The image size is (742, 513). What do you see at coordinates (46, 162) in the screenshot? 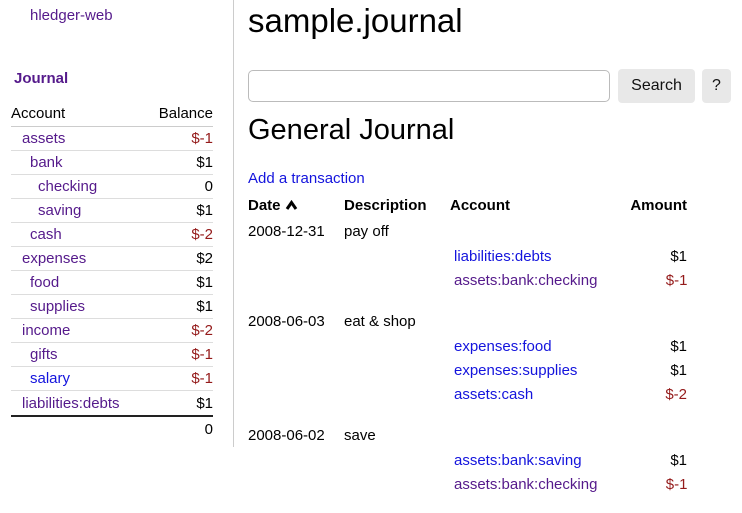
I see `sidebar-account-link: bank` at bounding box center [46, 162].